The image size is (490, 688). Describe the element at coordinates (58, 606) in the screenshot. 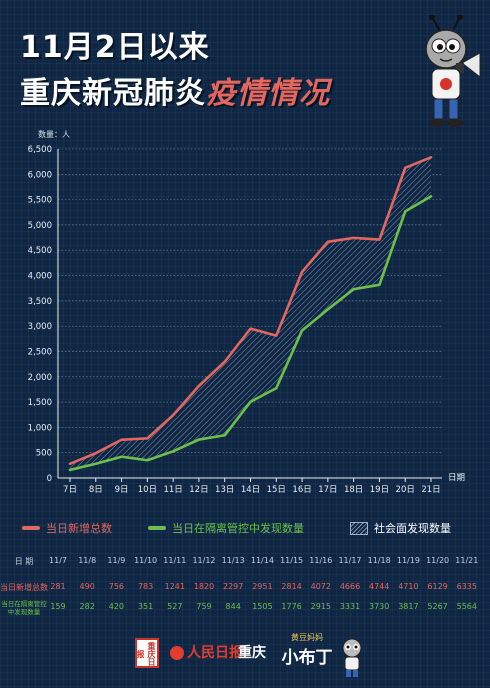

I see `table-cell-quarantine: 159` at that location.